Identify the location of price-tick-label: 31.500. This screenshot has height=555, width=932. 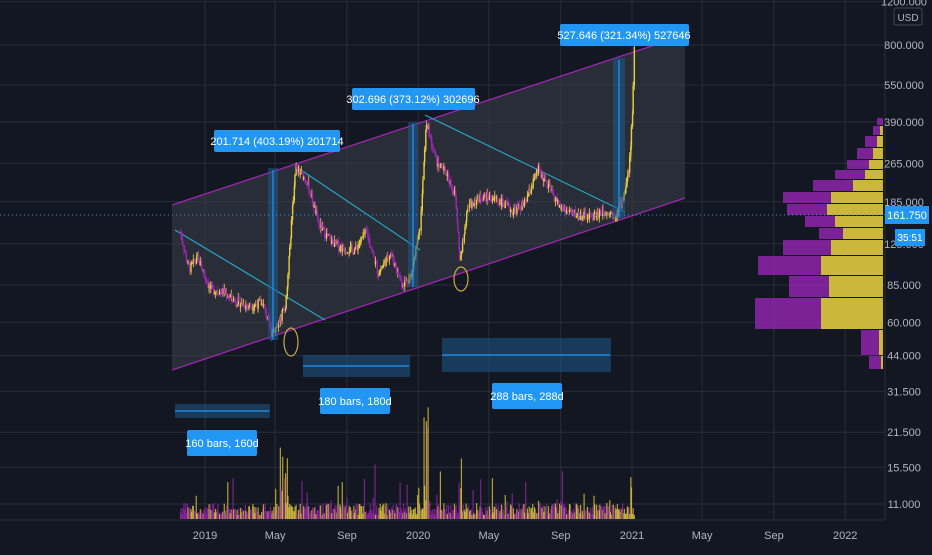
(904, 392).